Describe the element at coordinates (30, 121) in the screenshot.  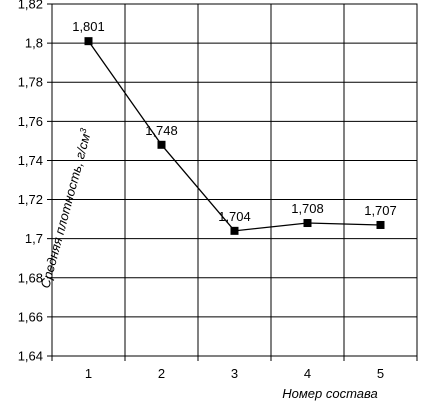
I see `y-tick-label: 1,76` at that location.